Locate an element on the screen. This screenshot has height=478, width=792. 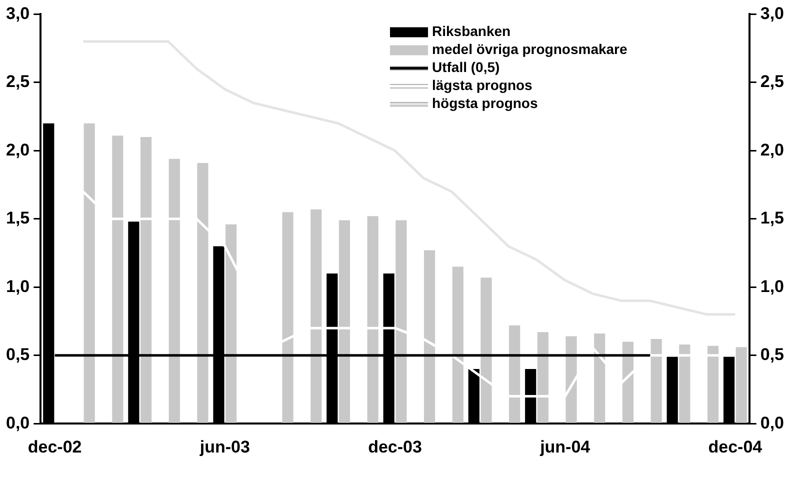
x-tick-label: dec-02 is located at coordinates (55, 446).